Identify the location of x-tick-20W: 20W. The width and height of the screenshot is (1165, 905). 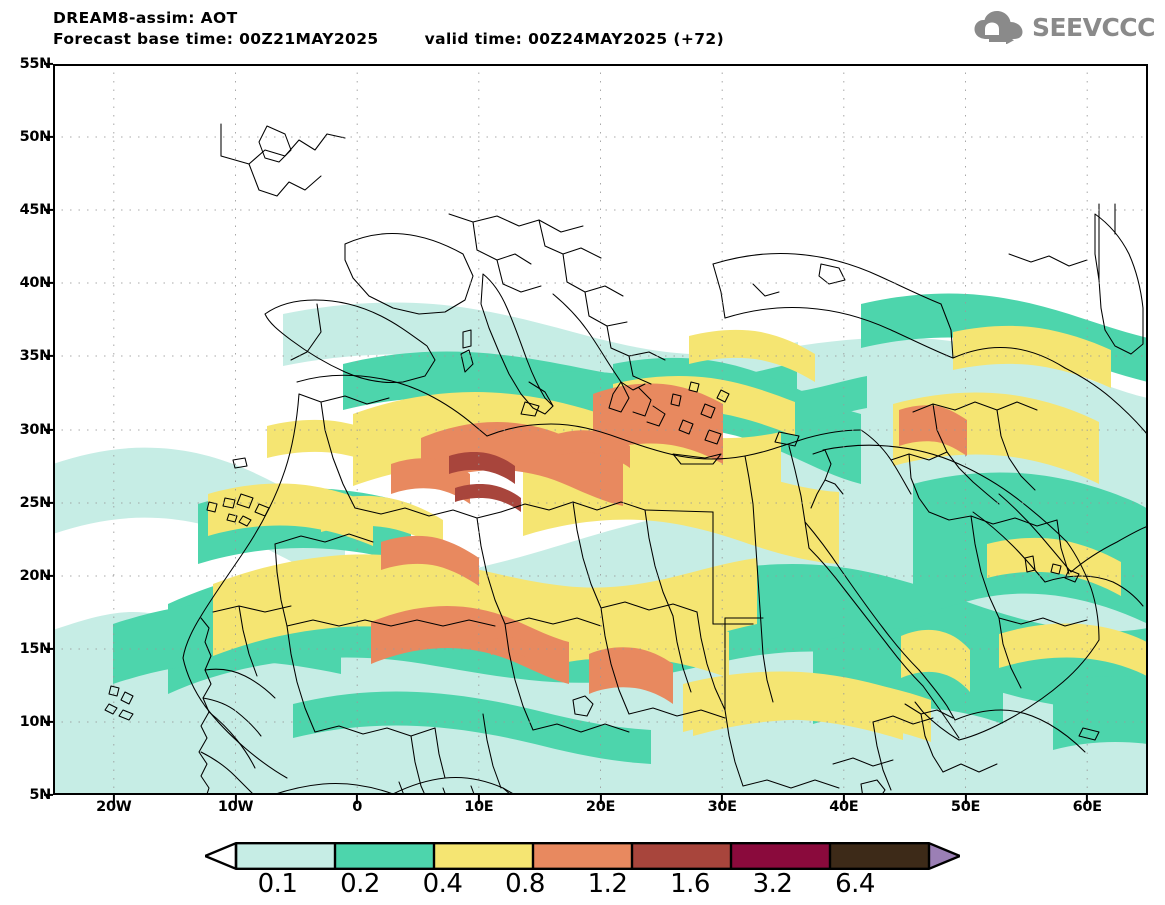
(114, 807).